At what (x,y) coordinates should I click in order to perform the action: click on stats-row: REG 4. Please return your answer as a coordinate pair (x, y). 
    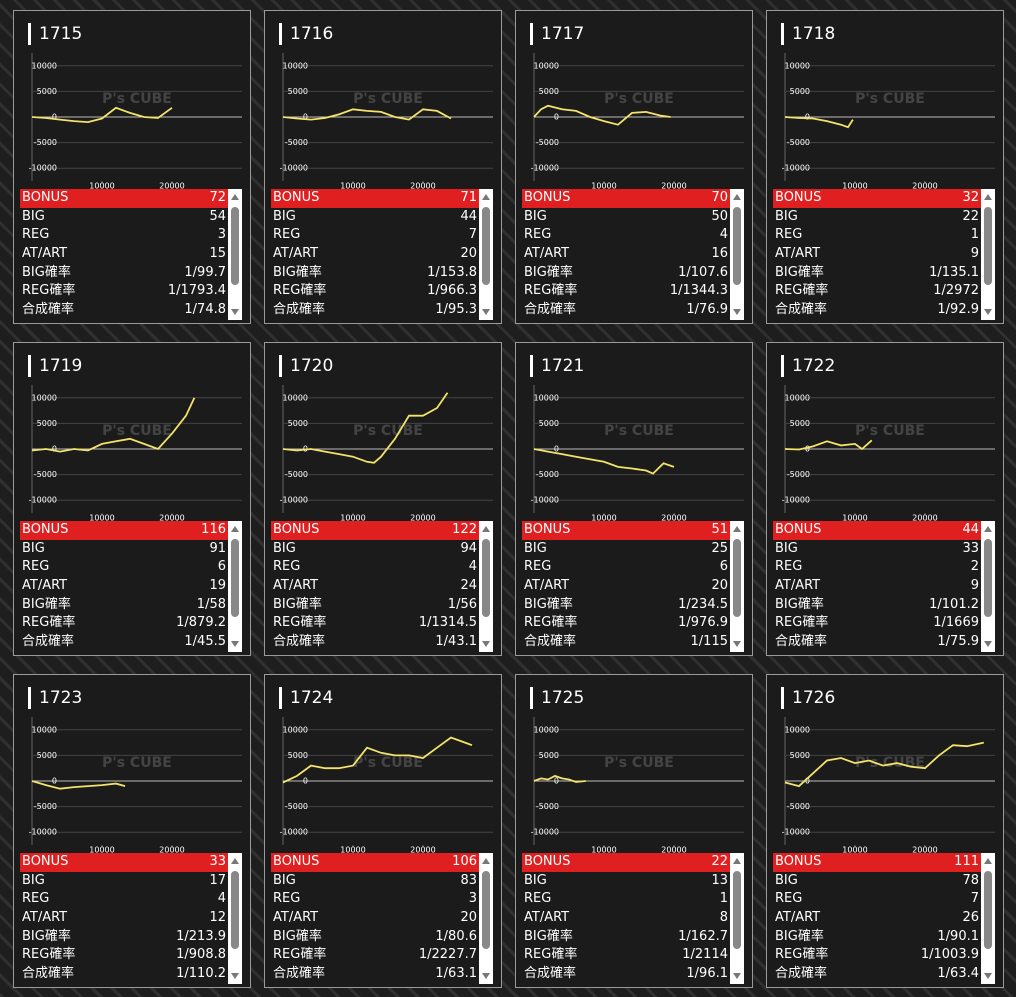
    Looking at the image, I should click on (375, 567).